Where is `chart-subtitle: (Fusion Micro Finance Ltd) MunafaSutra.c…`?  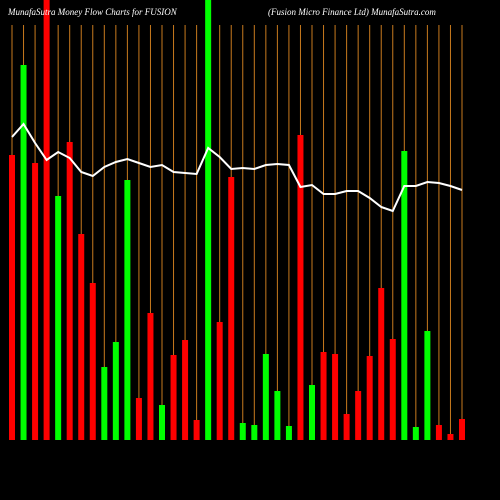 chart-subtitle: (Fusion Micro Finance Ltd) MunafaSutra.c… is located at coordinates (352, 12).